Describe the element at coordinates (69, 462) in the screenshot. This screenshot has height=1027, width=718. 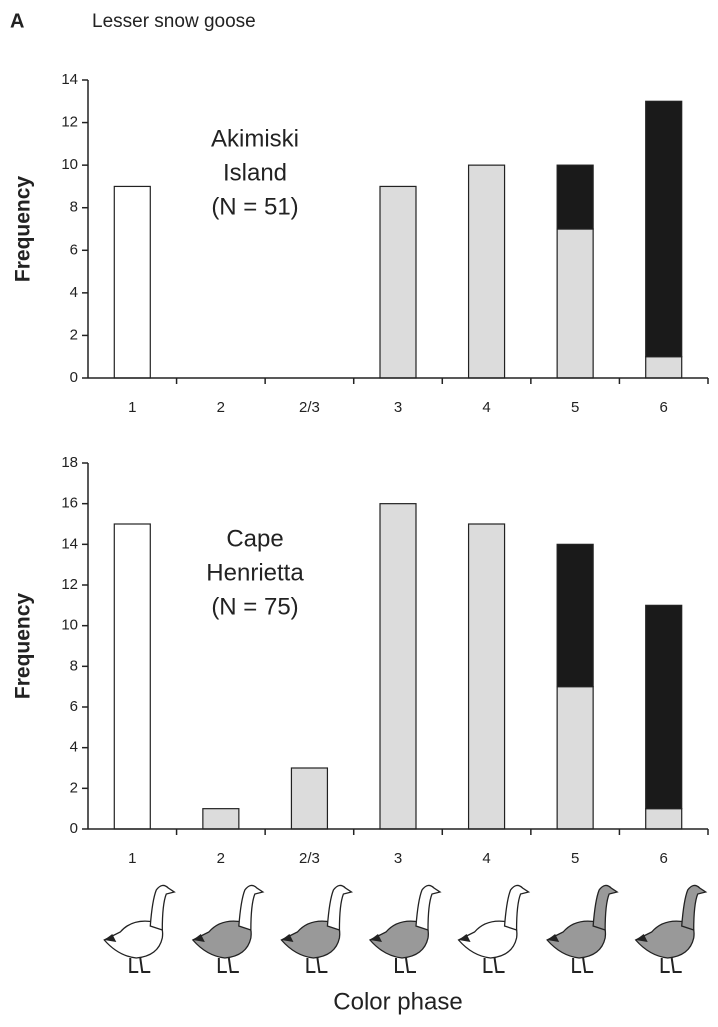
I see `y-tick-label: 18` at that location.